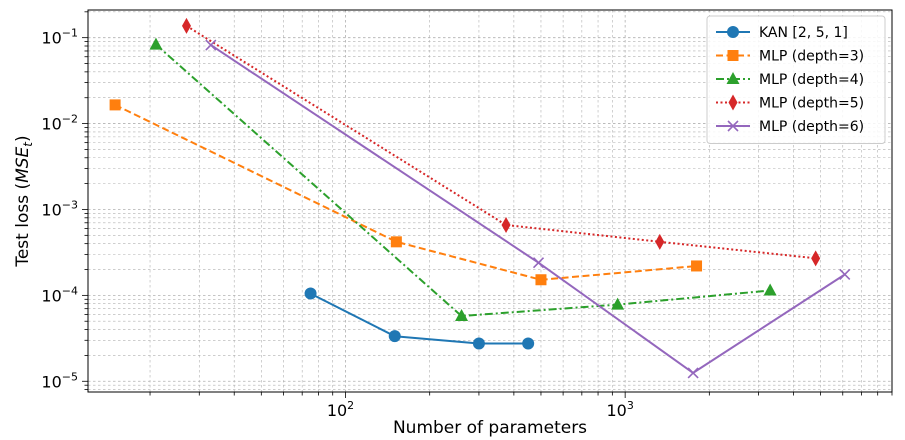 The height and width of the screenshot is (440, 905). I want to click on legend-label: MLP (depth=6), so click(811, 127).